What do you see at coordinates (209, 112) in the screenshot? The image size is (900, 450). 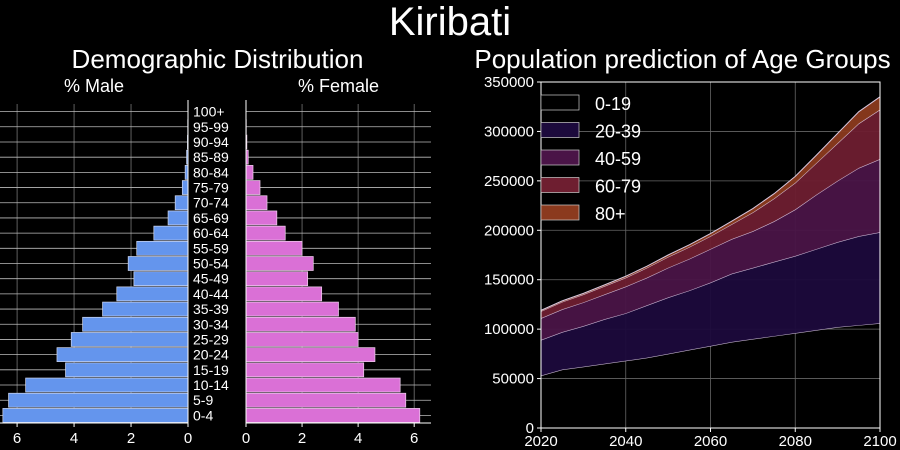 I see `age-group-label: 100+` at bounding box center [209, 112].